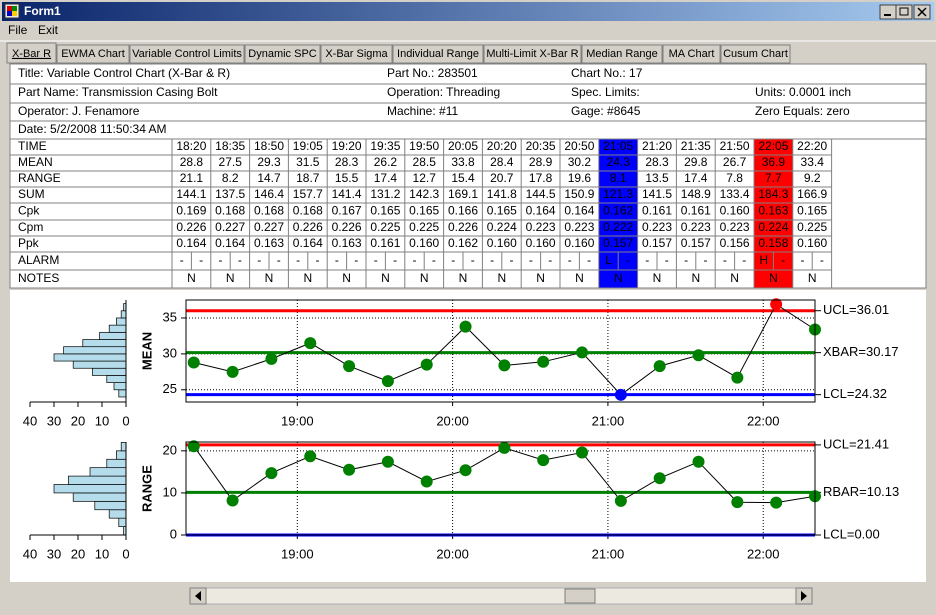  Describe the element at coordinates (48, 30) in the screenshot. I see `menu-item: Exit` at that location.